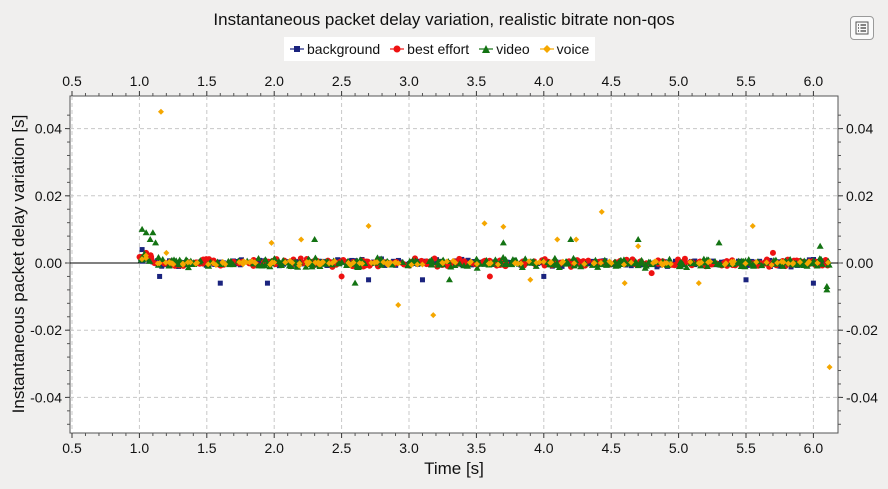 The image size is (888, 489). I want to click on x-tick-label-bottom: 3.0, so click(409, 448).